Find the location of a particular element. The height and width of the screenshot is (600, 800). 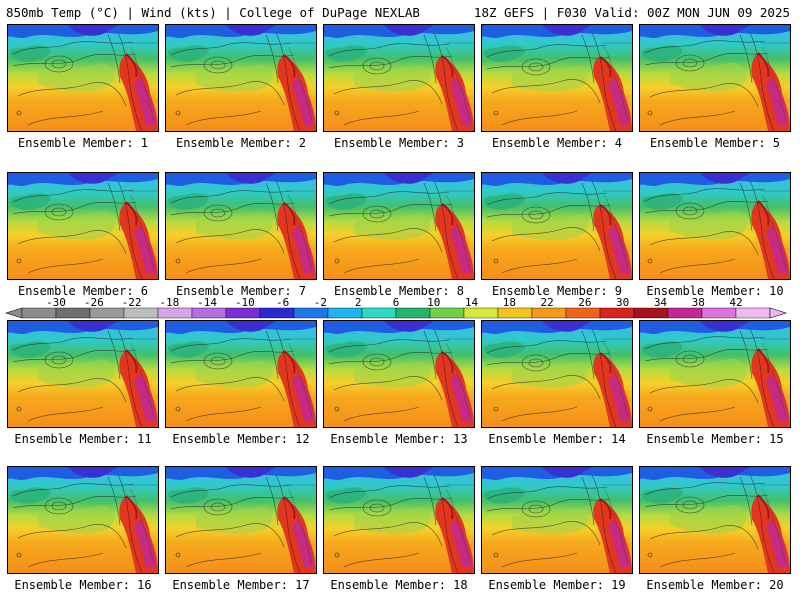

colorbar-tick-label: 10 is located at coordinates (433, 302).